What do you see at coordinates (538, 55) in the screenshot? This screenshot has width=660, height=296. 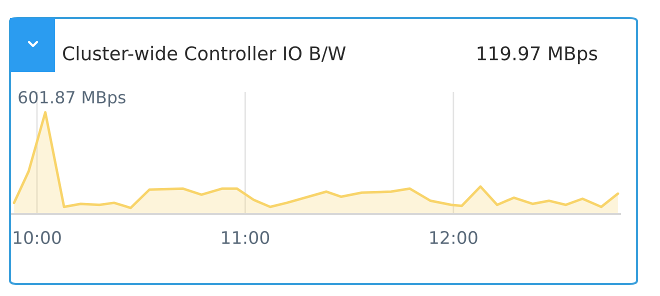 I see `chart-subtitle: 119.97 MBps` at bounding box center [538, 55].